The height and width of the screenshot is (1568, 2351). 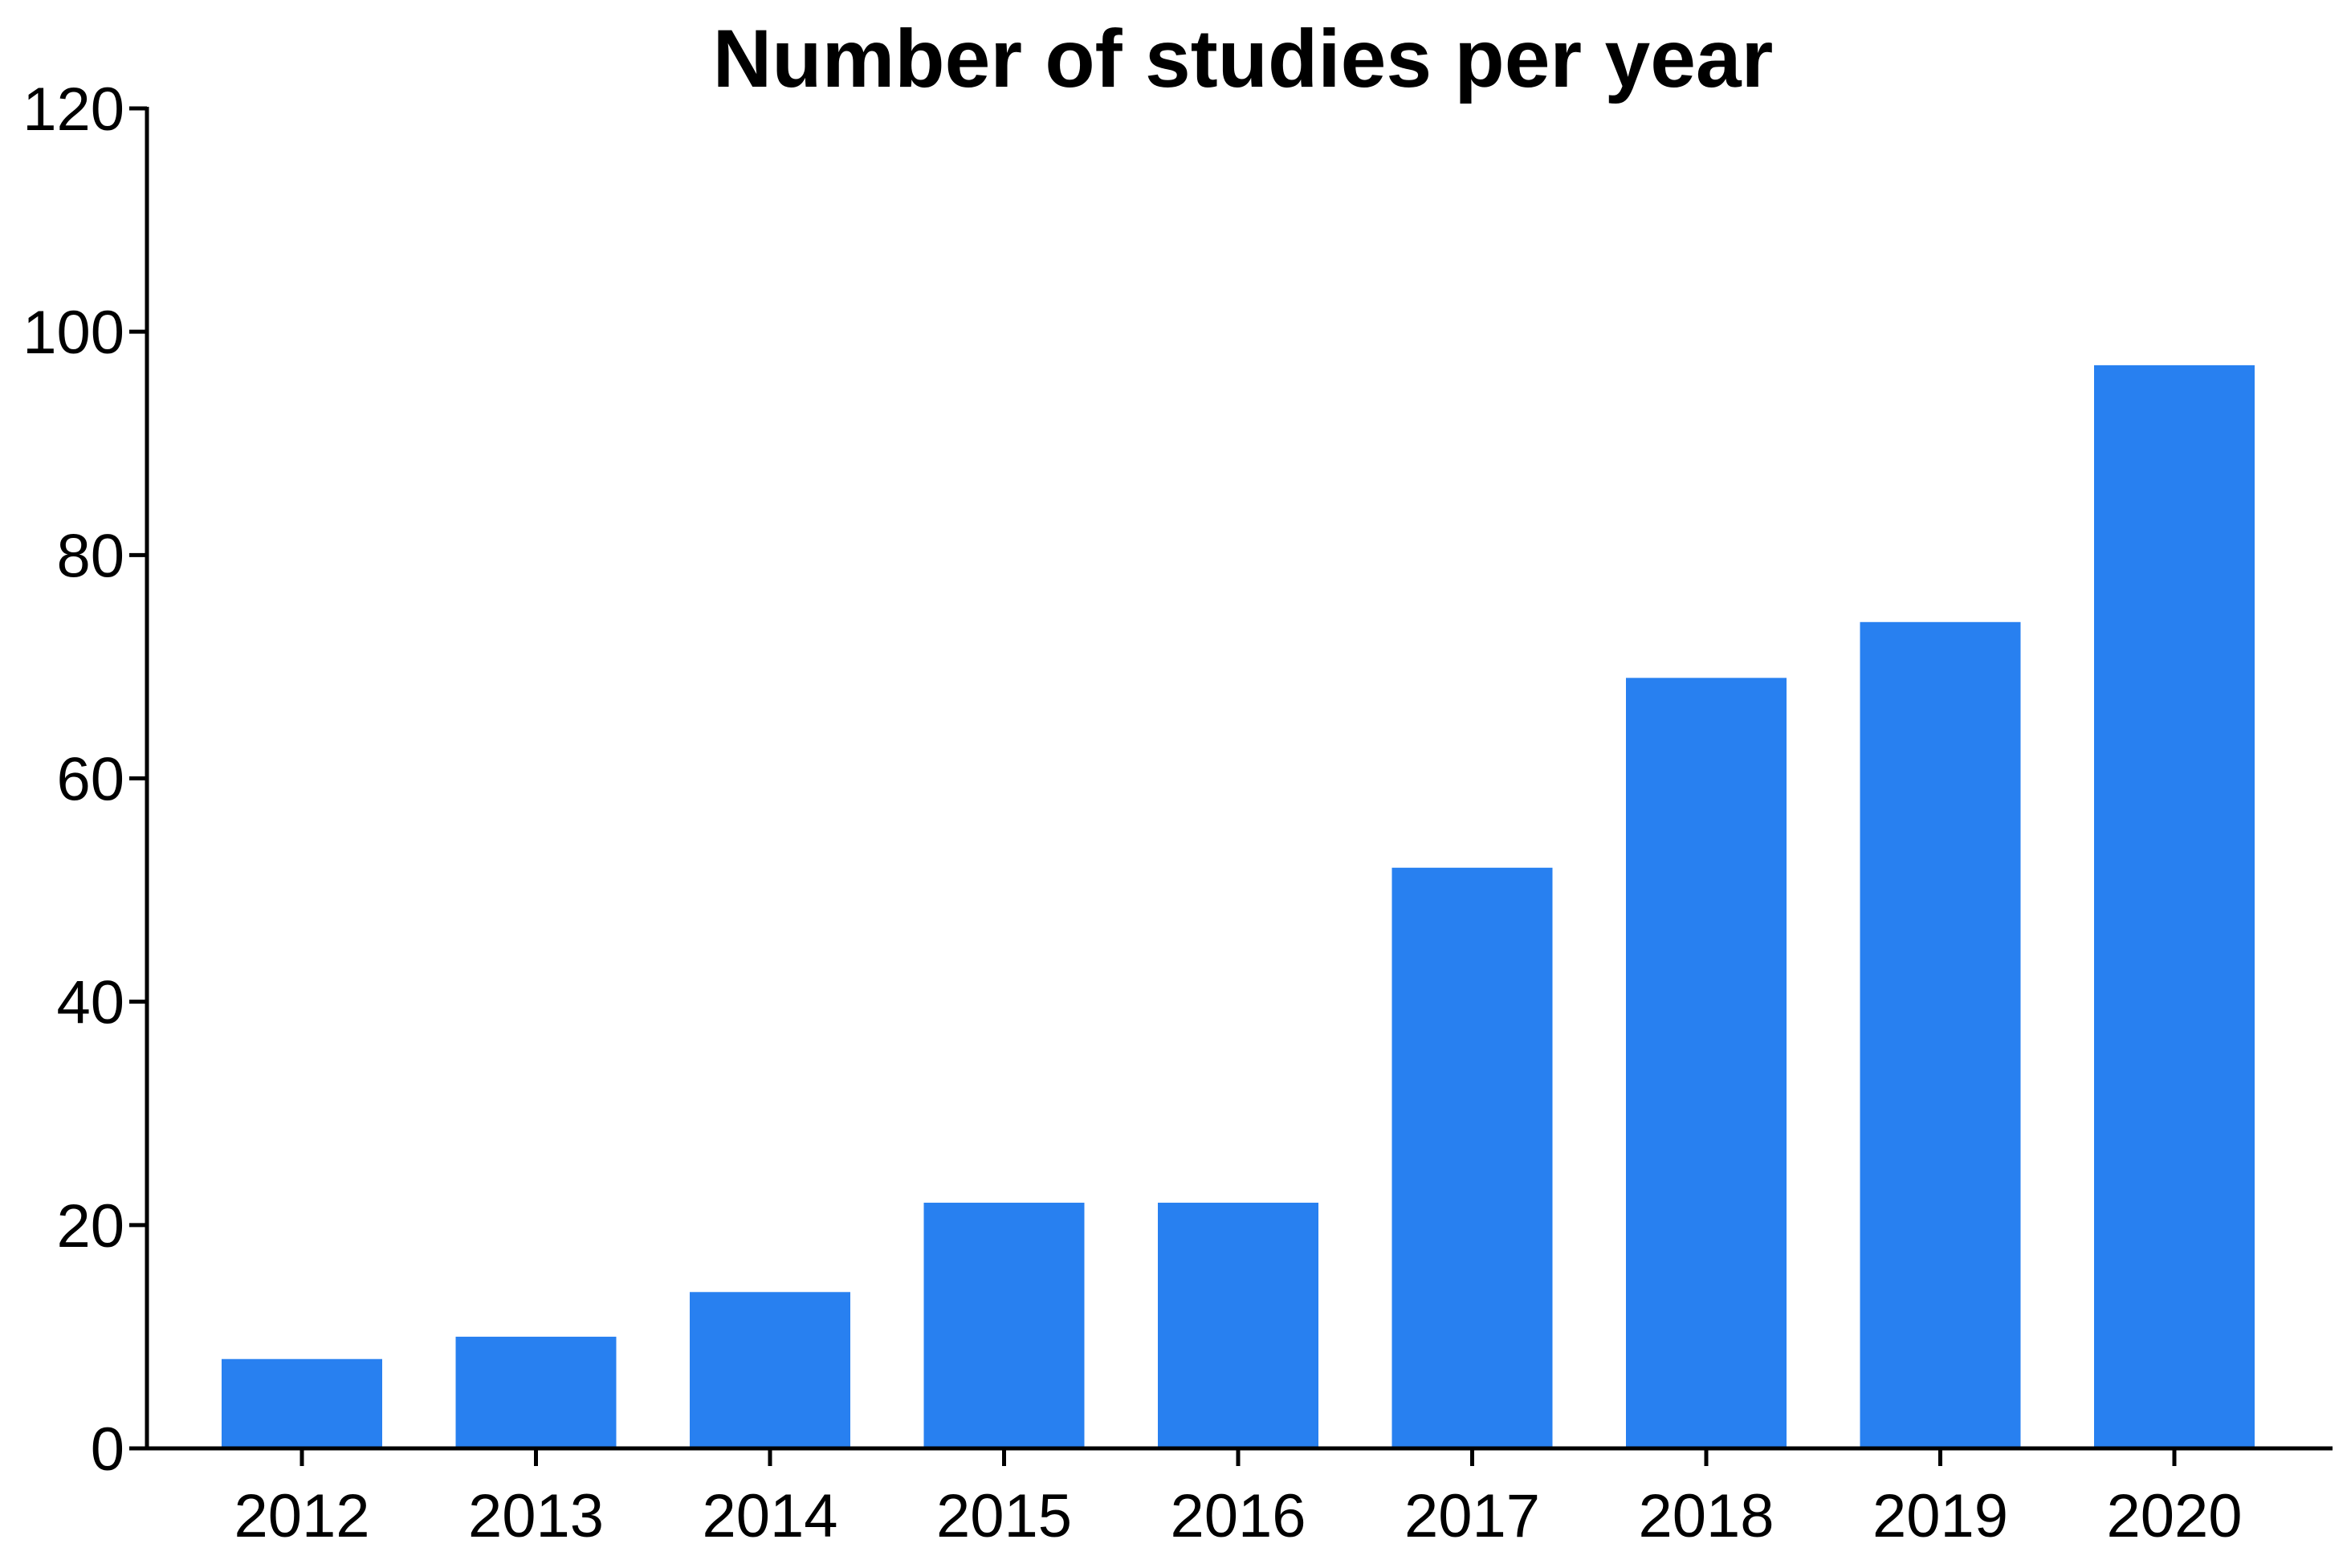 What do you see at coordinates (1941, 1034) in the screenshot?
I see `bar-2019` at bounding box center [1941, 1034].